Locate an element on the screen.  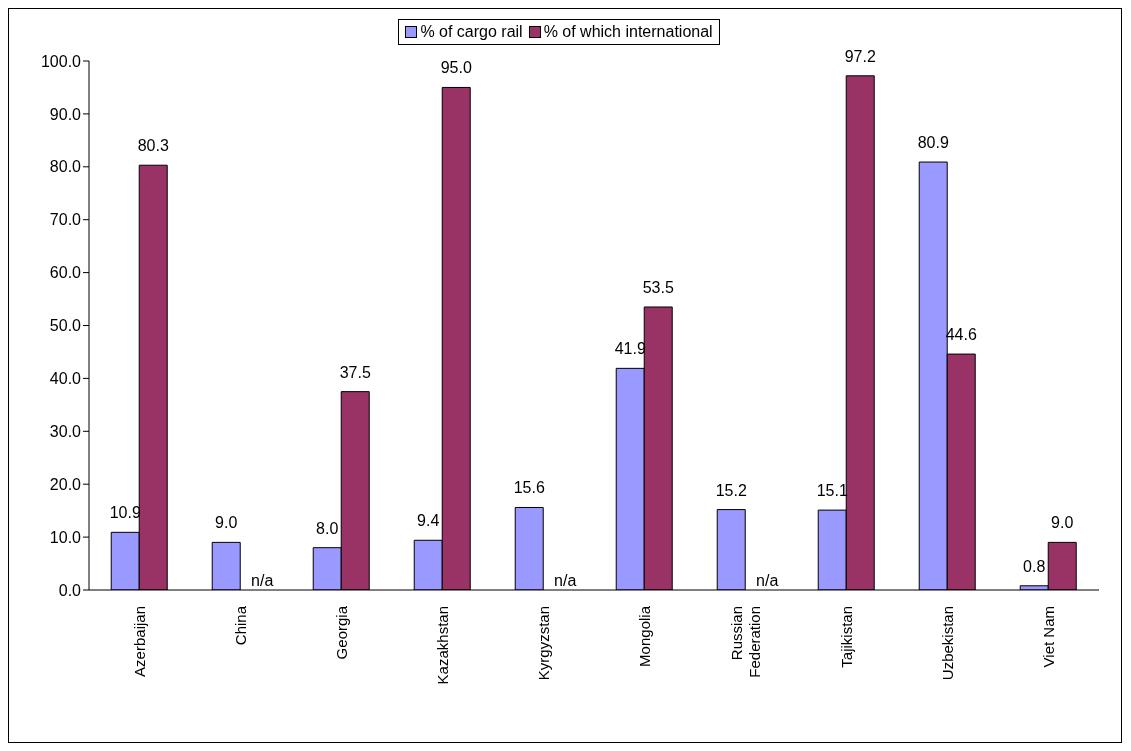
y-tick-label: 70.0 is located at coordinates (65, 220).